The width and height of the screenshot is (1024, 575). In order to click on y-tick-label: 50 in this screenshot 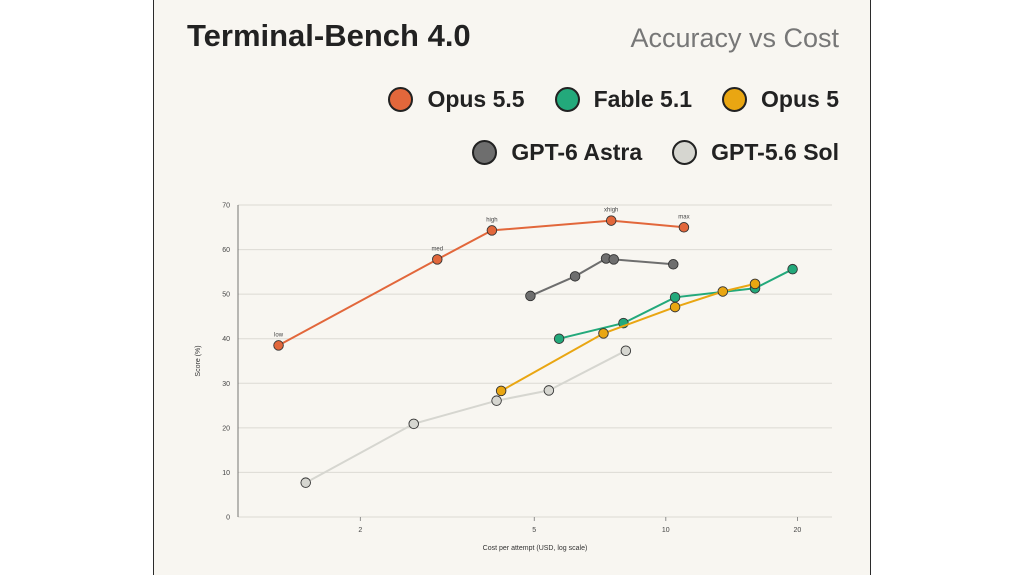, I will do `click(226, 295)`.